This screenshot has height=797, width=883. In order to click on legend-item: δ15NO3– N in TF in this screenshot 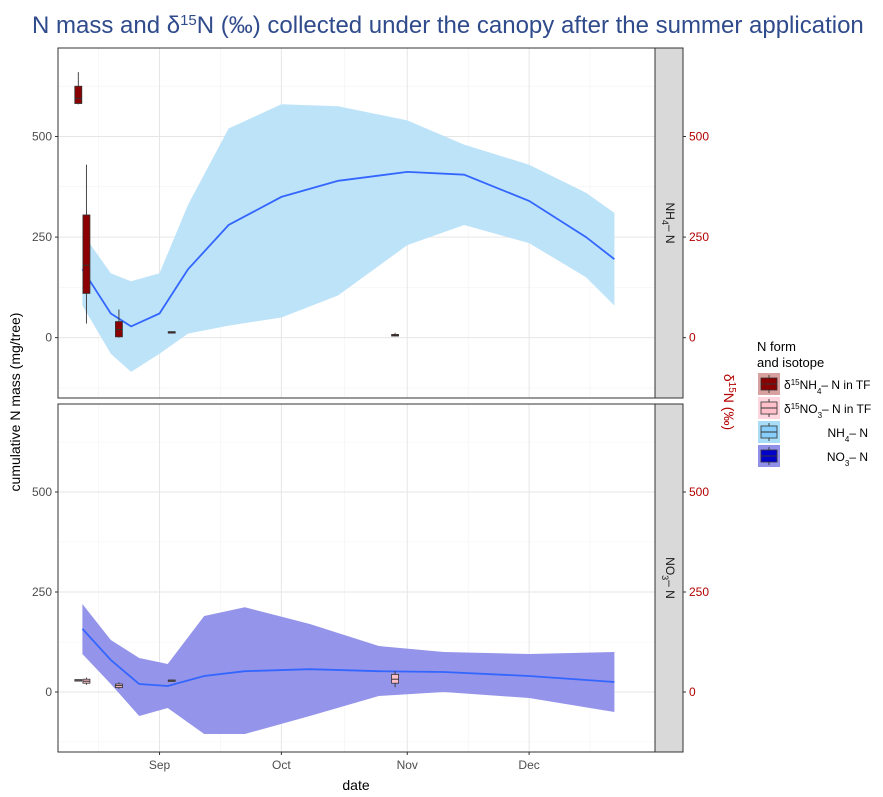, I will do `click(814, 408)`.